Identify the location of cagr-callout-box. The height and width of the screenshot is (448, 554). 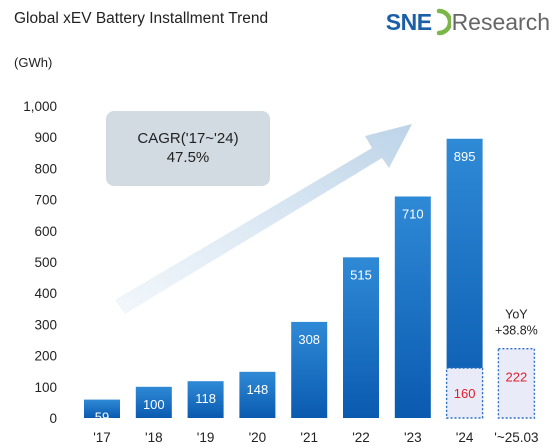
(188, 148).